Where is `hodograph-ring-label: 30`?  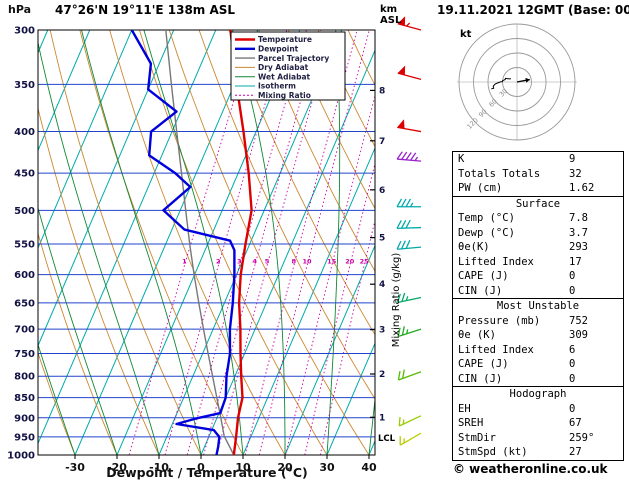 hodograph-ring-label: 30 is located at coordinates (504, 93).